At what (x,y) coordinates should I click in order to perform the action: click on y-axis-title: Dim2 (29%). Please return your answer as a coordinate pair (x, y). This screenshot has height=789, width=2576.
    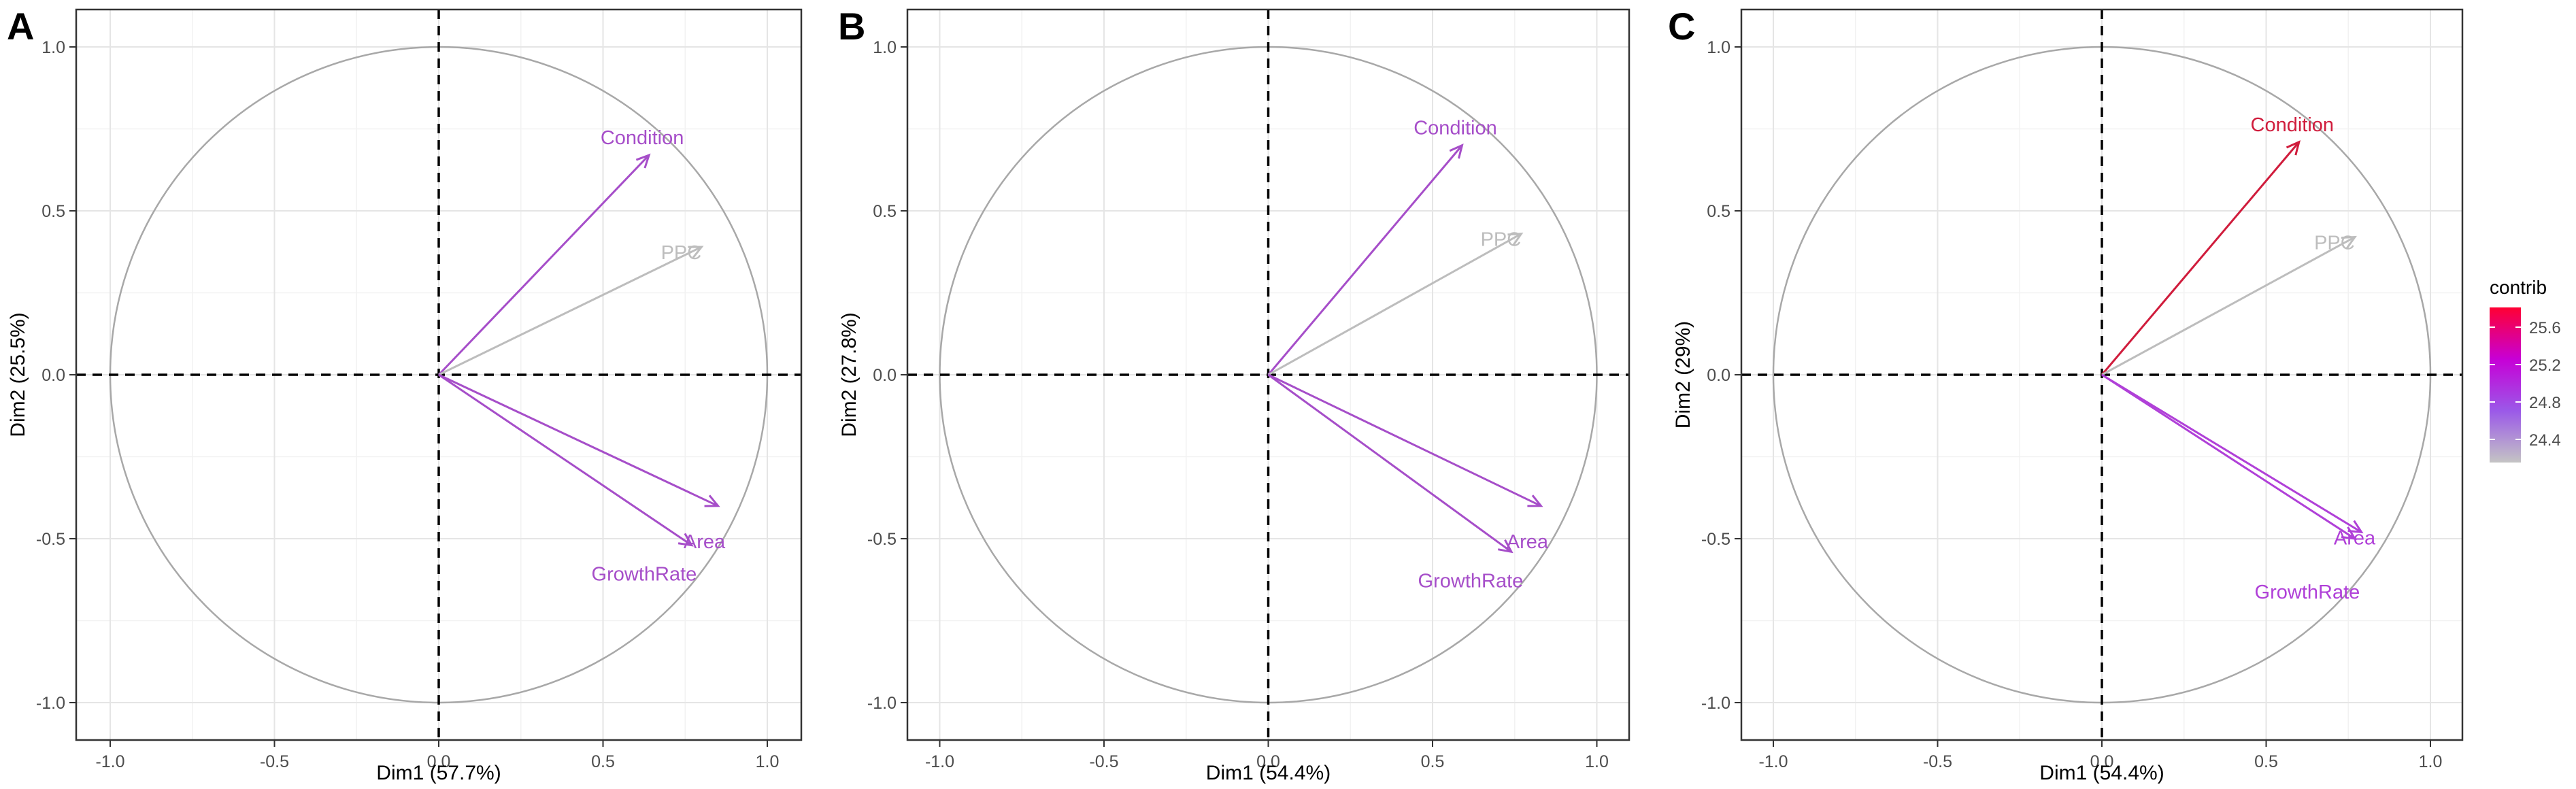
    Looking at the image, I should click on (1683, 375).